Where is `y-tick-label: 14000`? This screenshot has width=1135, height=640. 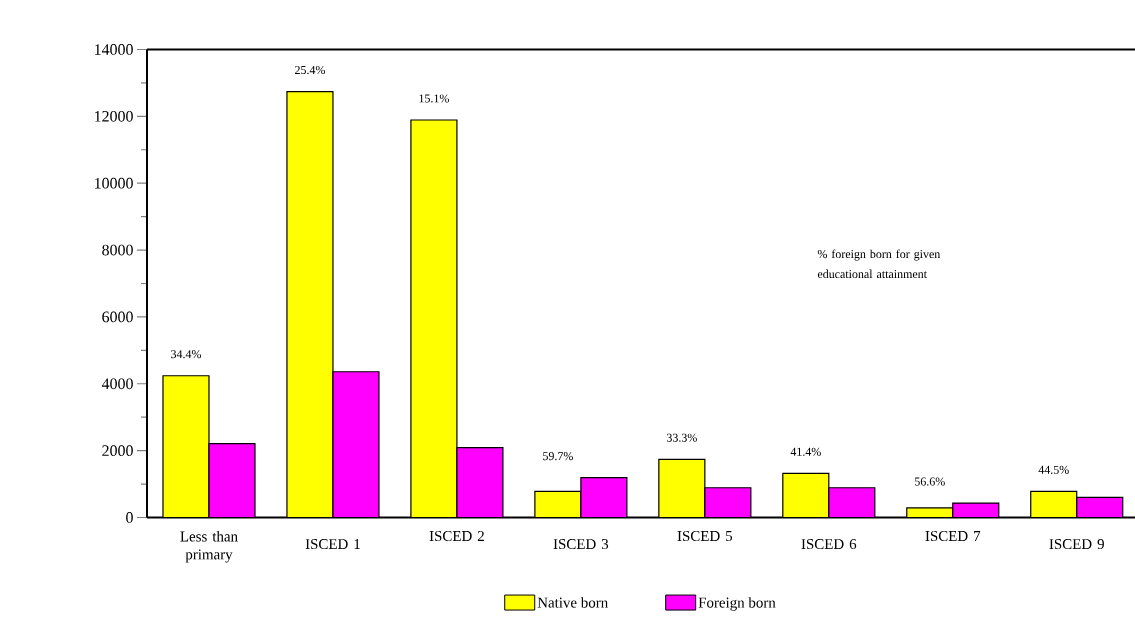
y-tick-label: 14000 is located at coordinates (114, 49).